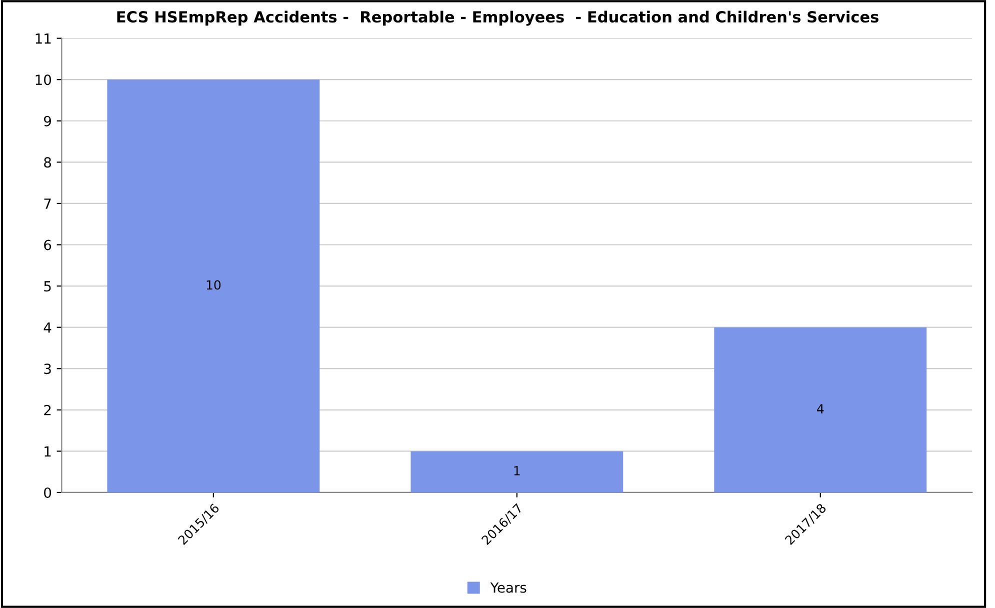 The width and height of the screenshot is (995, 608). I want to click on y-tick-label: 5, so click(47, 286).